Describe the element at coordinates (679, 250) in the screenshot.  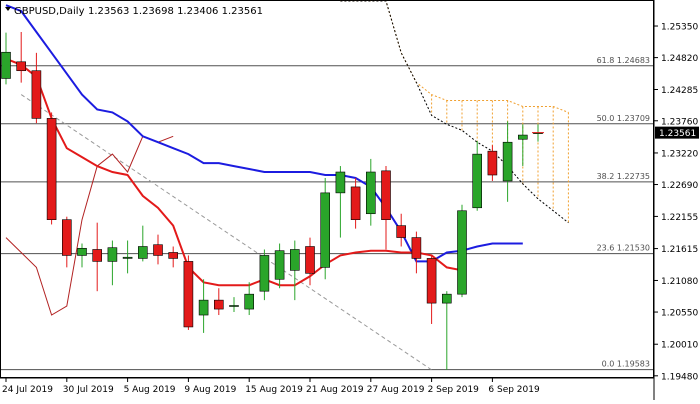
I see `price-tick-label: 1.21615` at that location.